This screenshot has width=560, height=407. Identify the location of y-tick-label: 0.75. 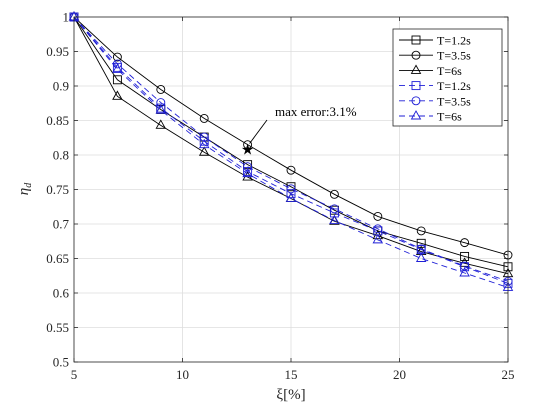
(57, 189).